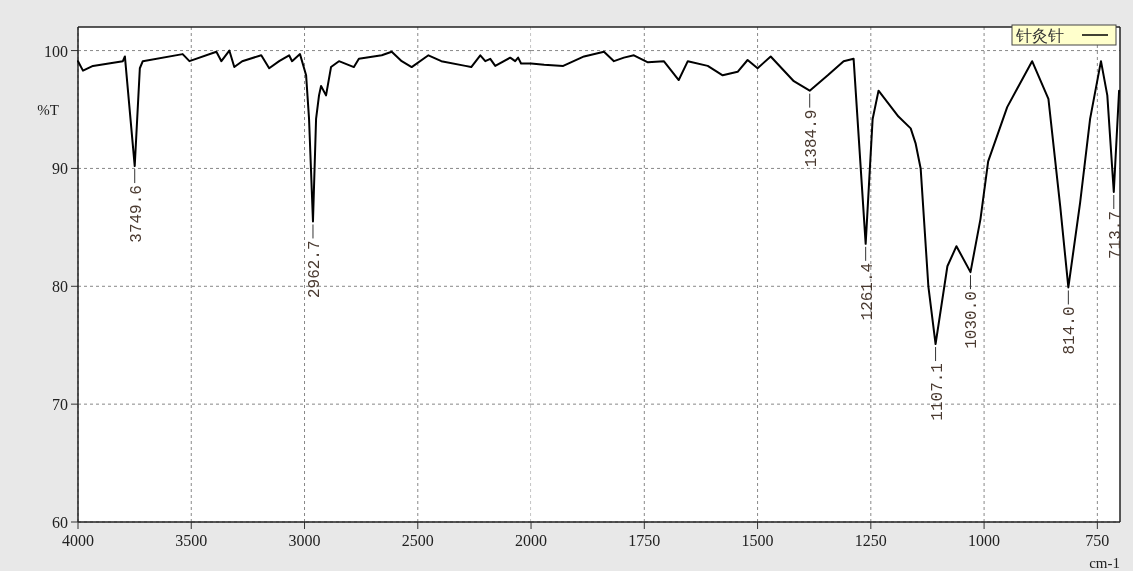 This screenshot has width=1133, height=571. I want to click on x-axis-title: cm-1, so click(1104, 563).